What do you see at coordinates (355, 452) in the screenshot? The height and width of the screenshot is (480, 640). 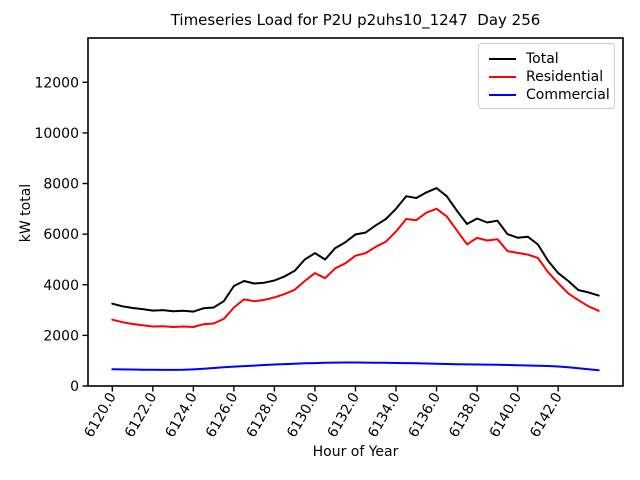 I see `x-axis-label: Hour of Year` at bounding box center [355, 452].